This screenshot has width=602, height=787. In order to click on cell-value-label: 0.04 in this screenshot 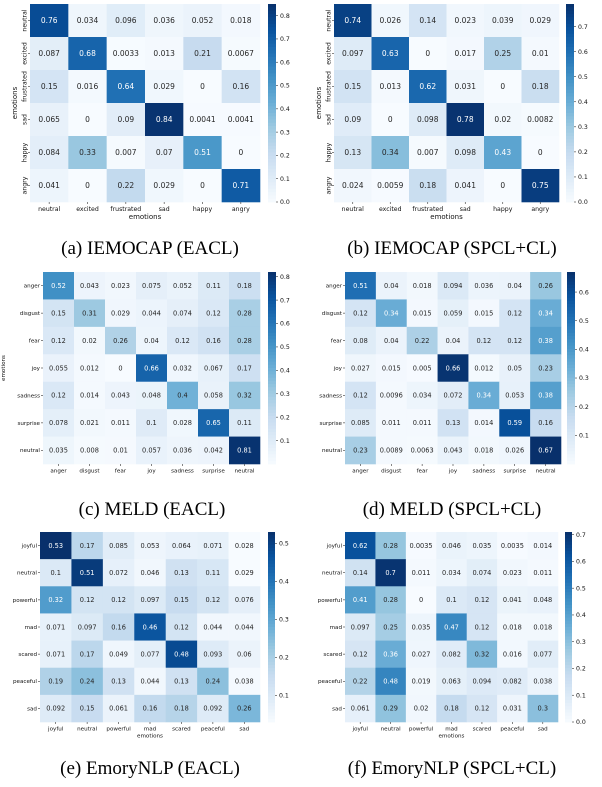, I will do `click(151, 341)`.